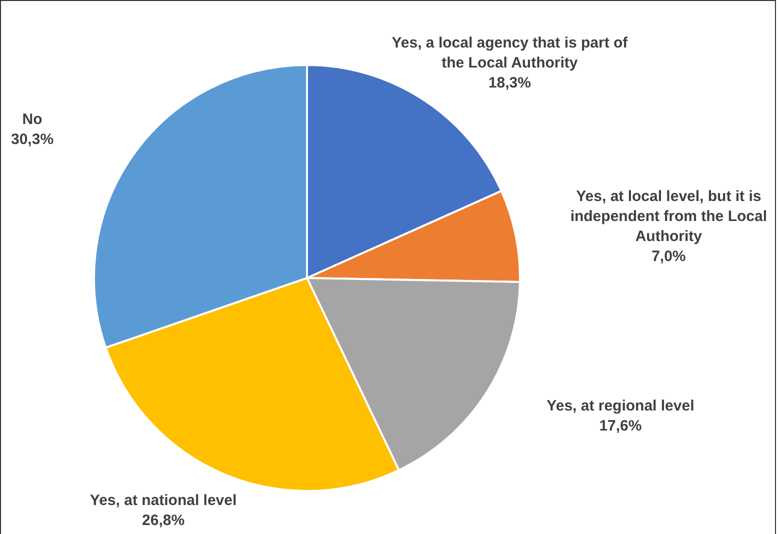  Describe the element at coordinates (510, 53) in the screenshot. I see `slice-label: Yes, a local agency that is part of the Local Authority` at that location.